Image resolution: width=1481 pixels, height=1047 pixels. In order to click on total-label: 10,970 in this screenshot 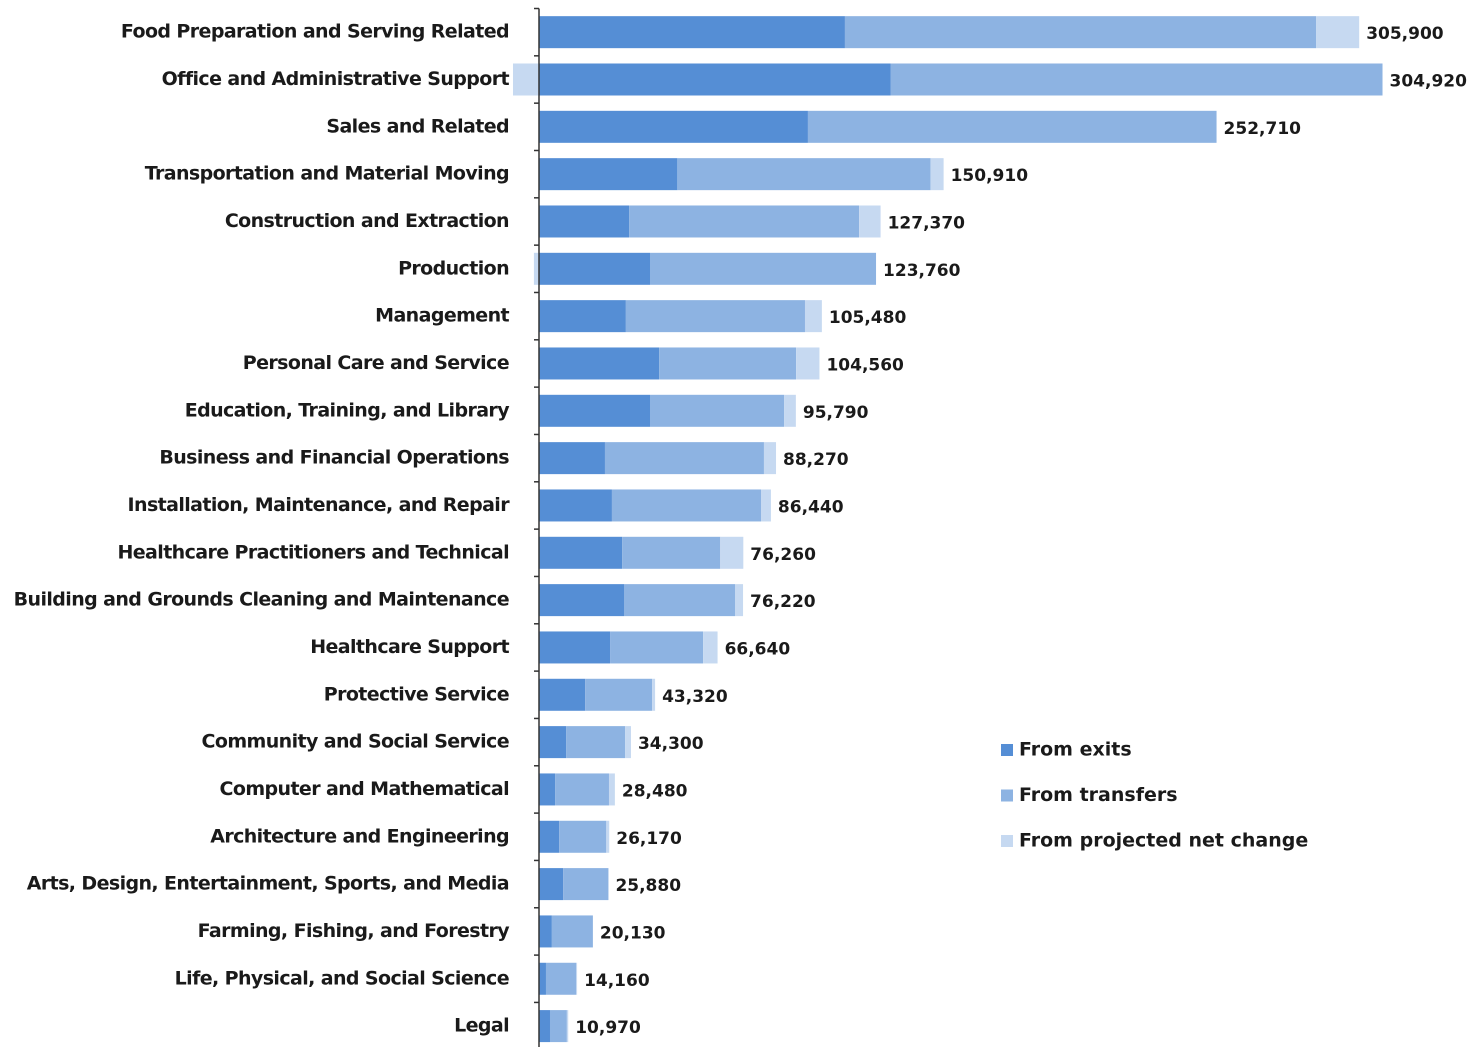, I will do `click(608, 1028)`.